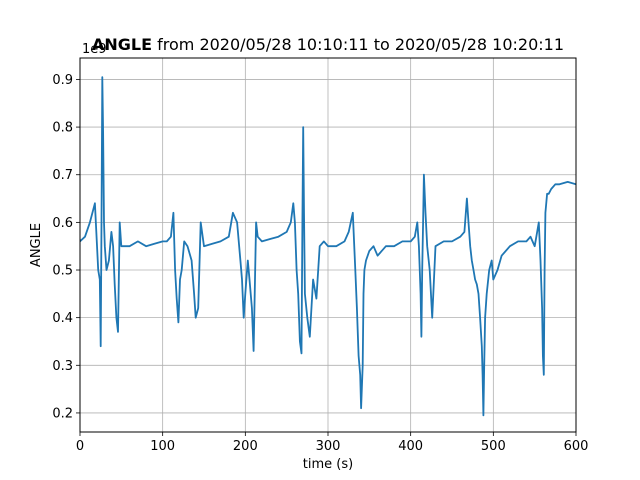  I want to click on y-tick-label: 0.5, so click(62, 271).